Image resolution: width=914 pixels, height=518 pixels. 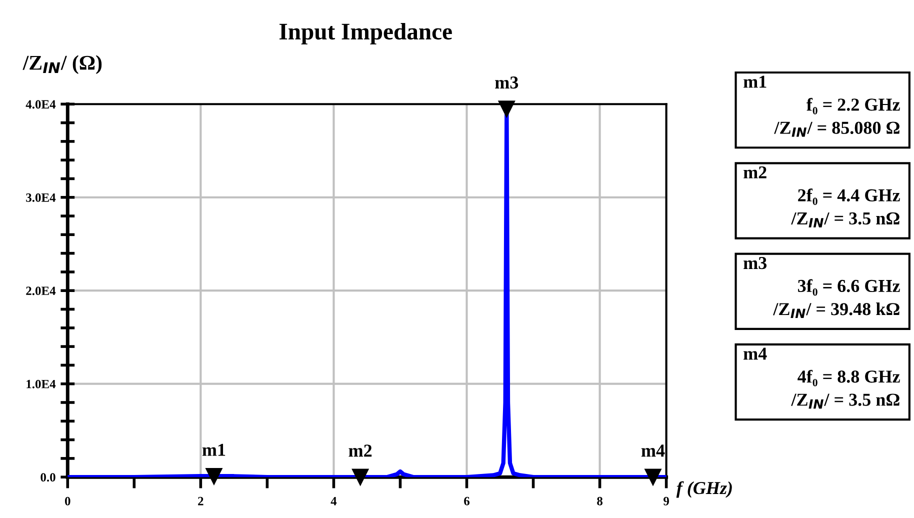 What do you see at coordinates (41, 197) in the screenshot?
I see `y-tick-label: 3.0E4` at bounding box center [41, 197].